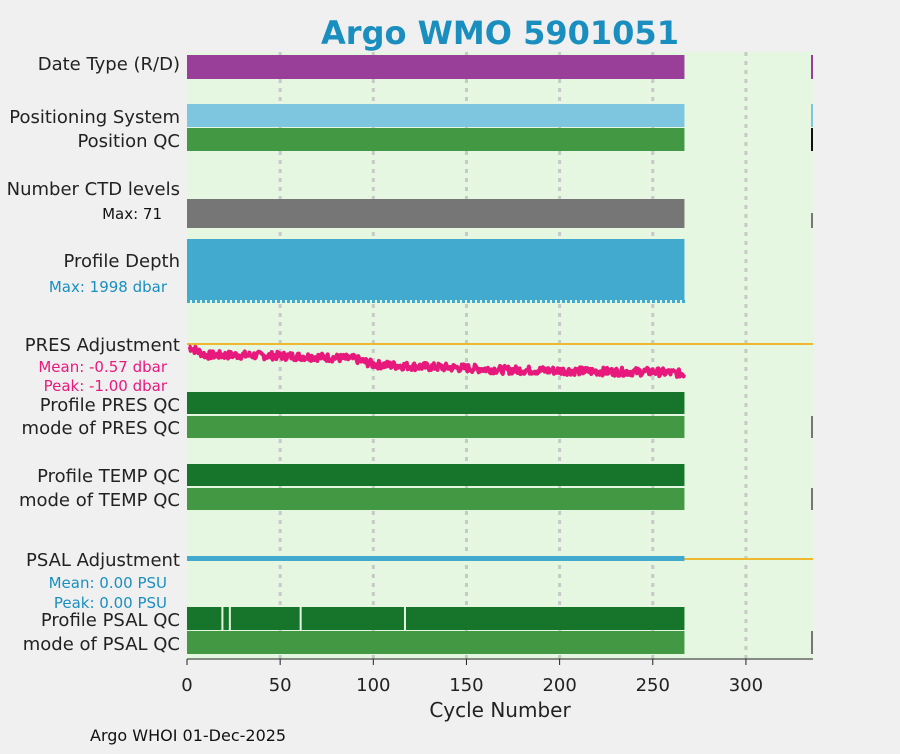  I want to click on bar-pres-qc, so click(436, 403).